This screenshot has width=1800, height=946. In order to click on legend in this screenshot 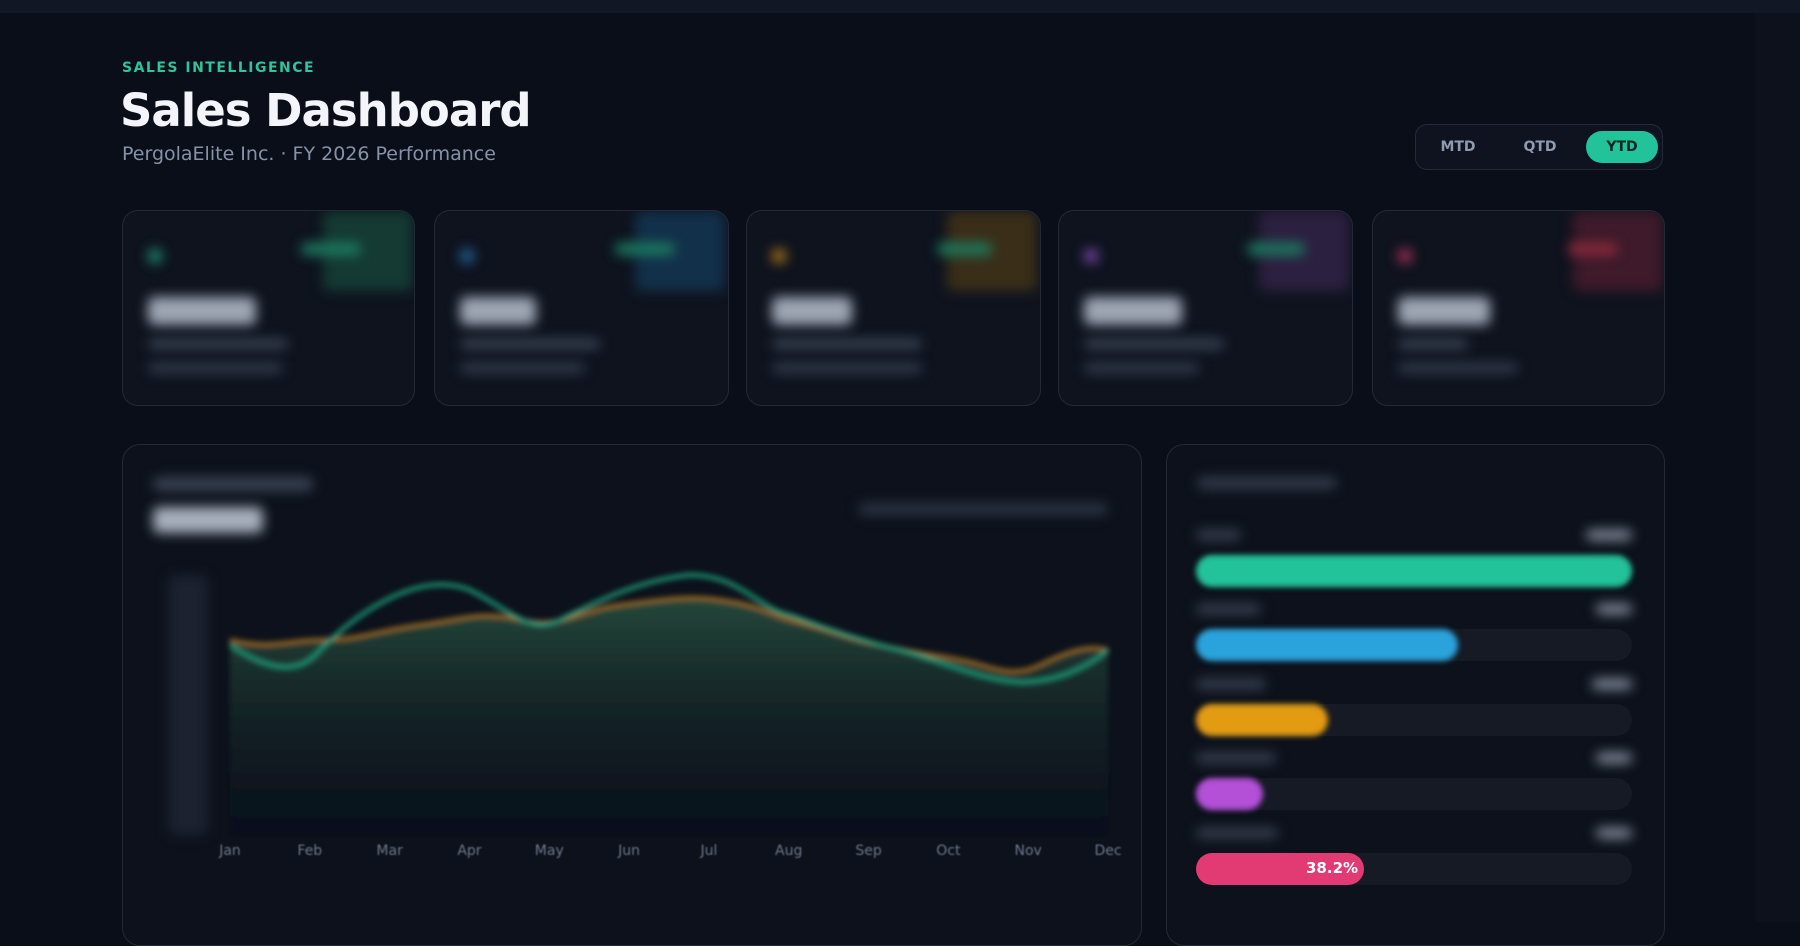, I will do `click(983, 509)`.